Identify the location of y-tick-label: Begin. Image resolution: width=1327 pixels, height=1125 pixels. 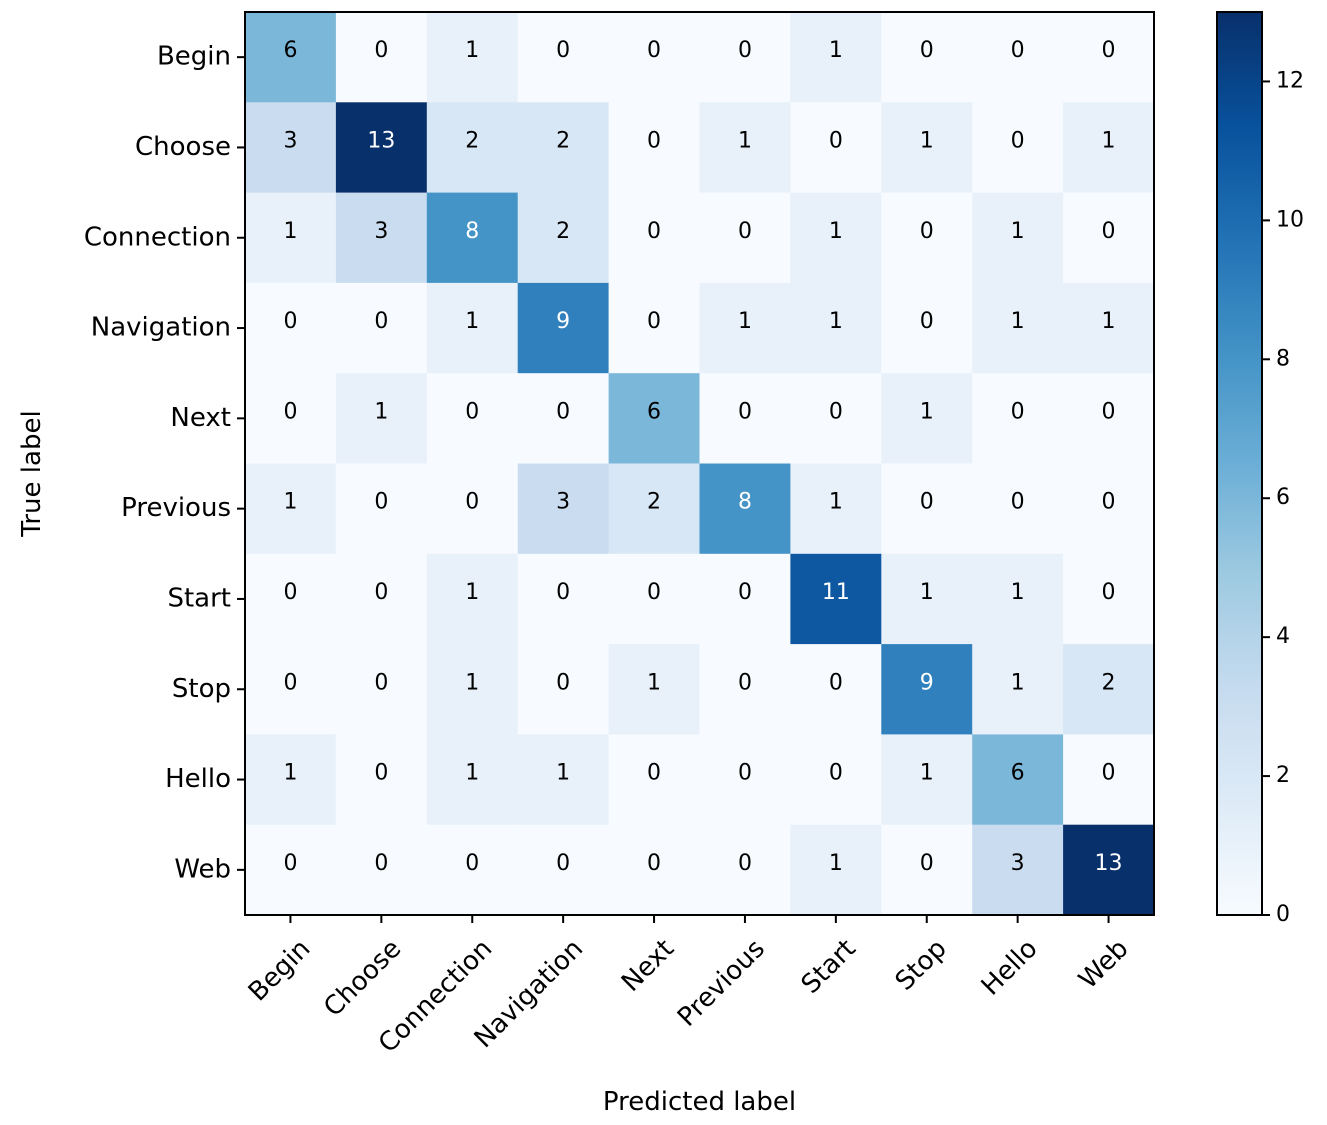
(194, 57).